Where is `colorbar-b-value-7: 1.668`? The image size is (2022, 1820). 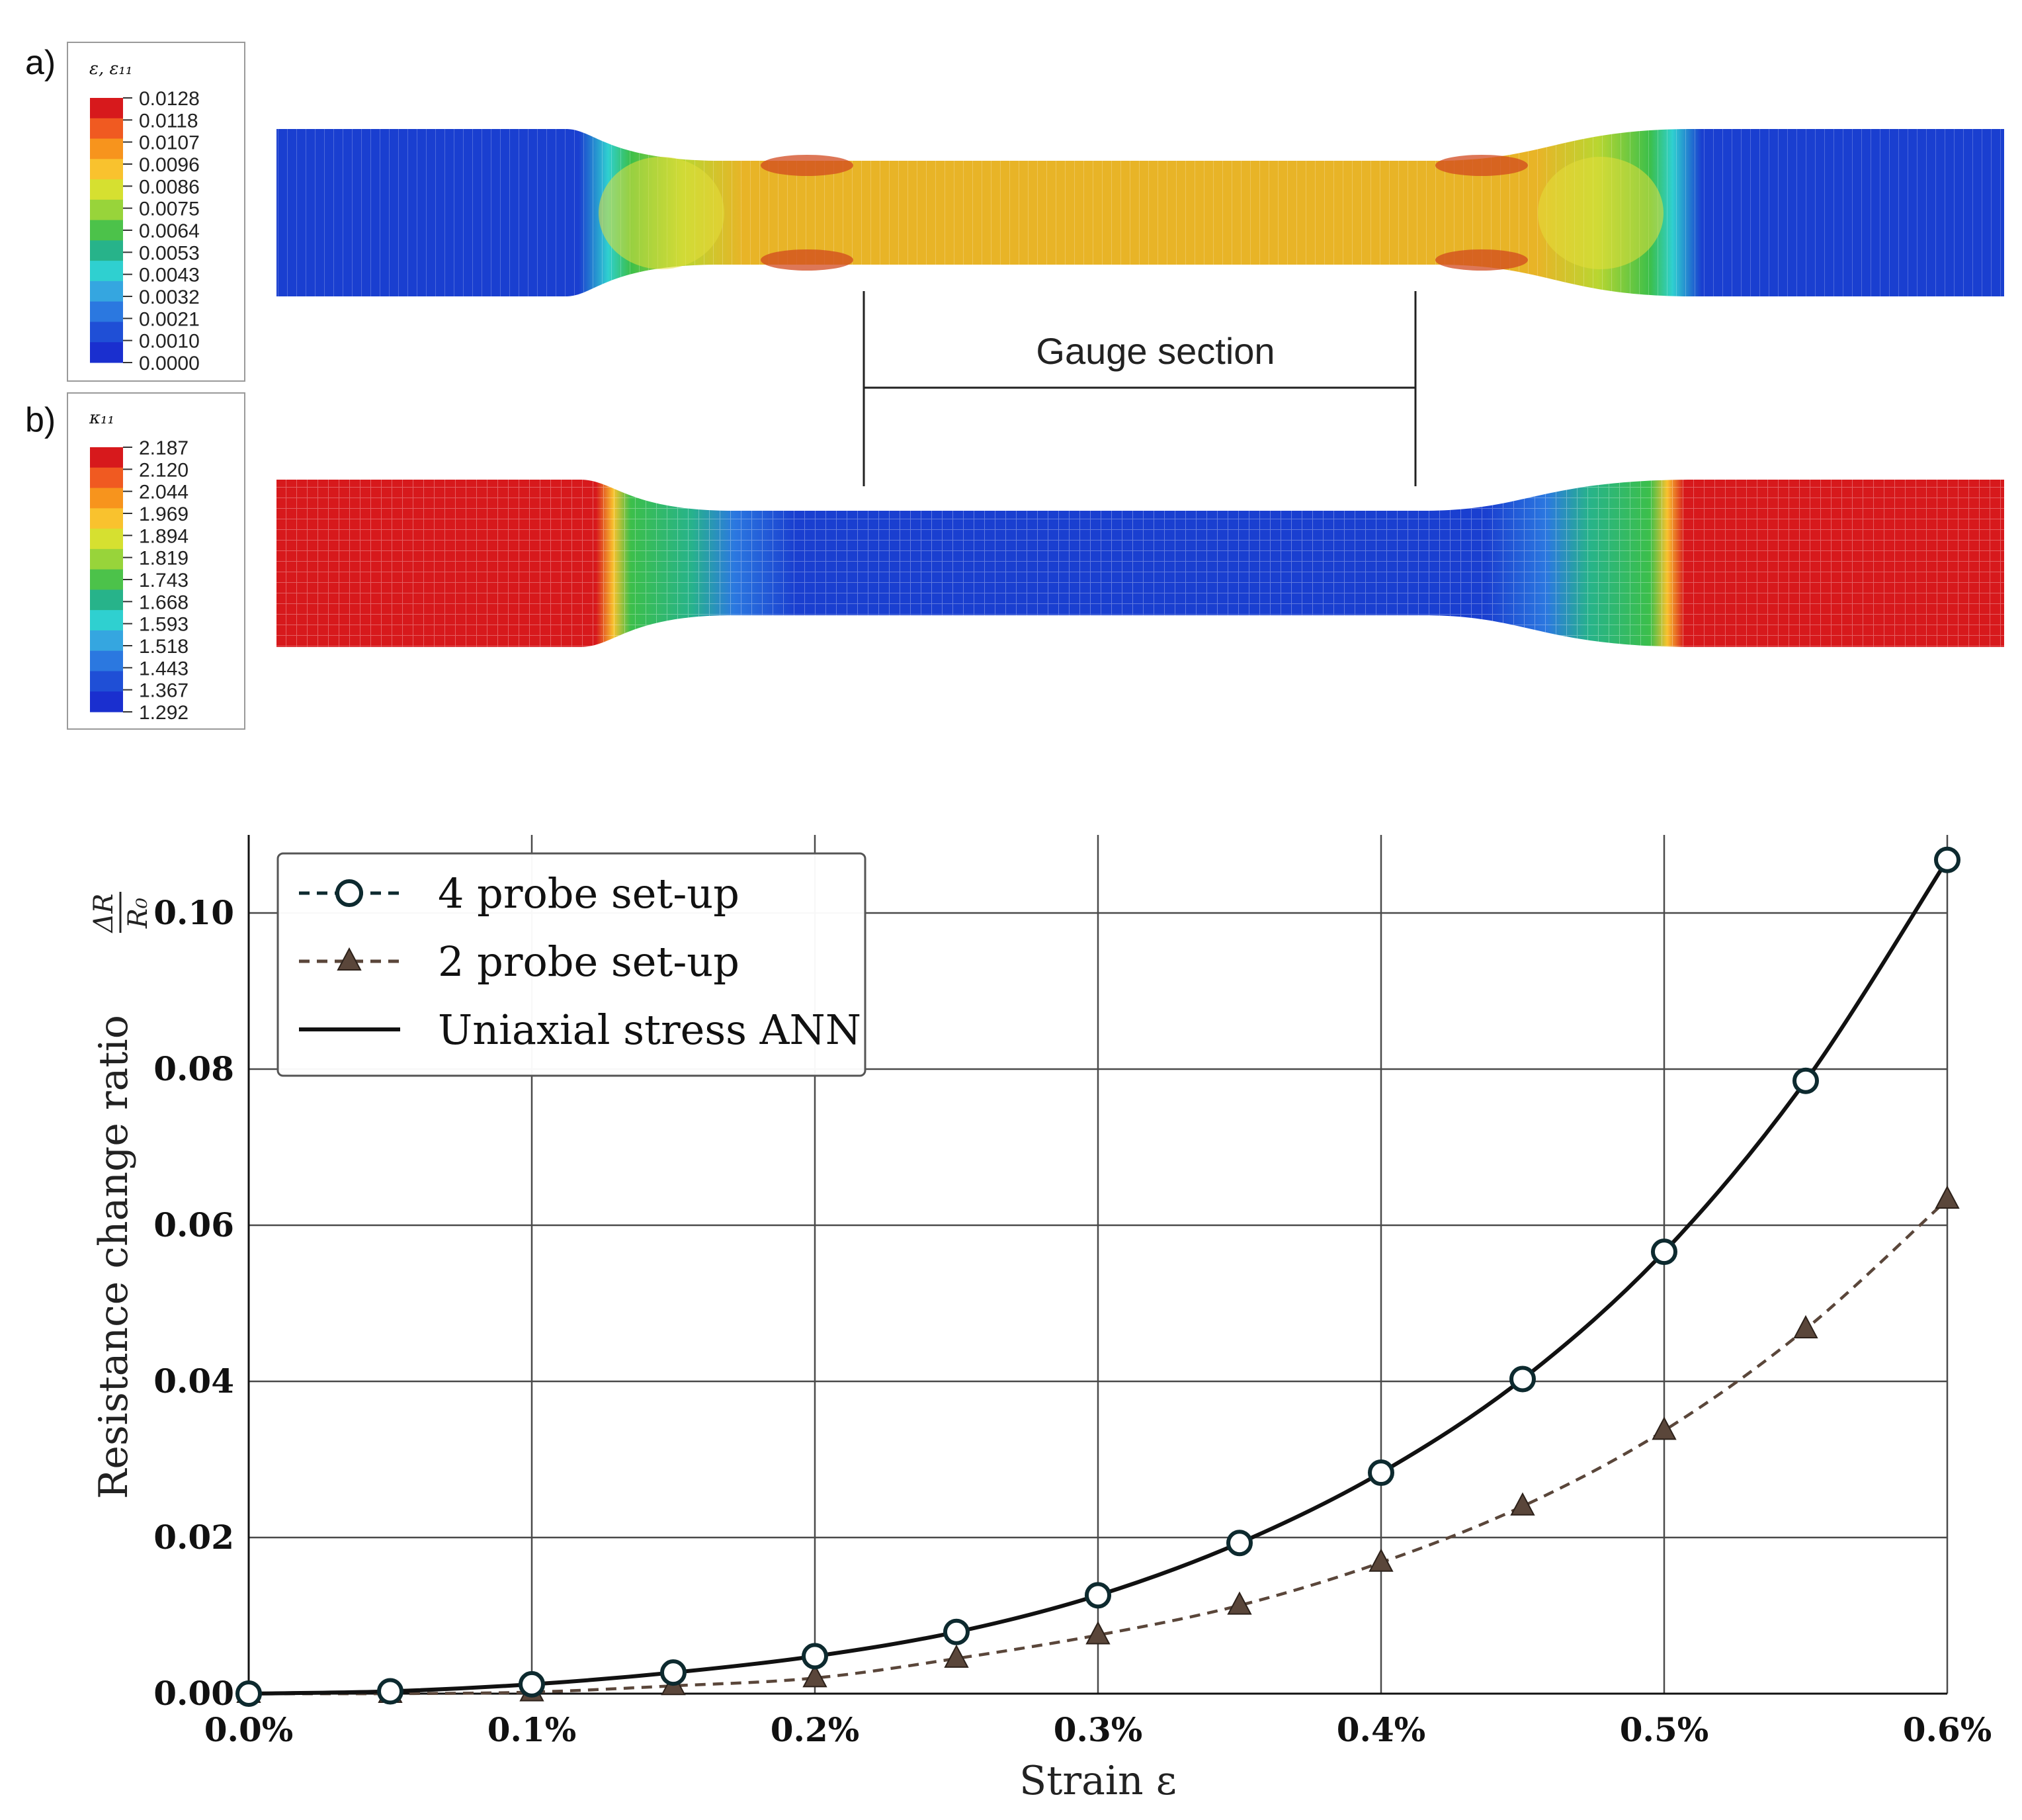
colorbar-b-value-7: 1.668 is located at coordinates (164, 602).